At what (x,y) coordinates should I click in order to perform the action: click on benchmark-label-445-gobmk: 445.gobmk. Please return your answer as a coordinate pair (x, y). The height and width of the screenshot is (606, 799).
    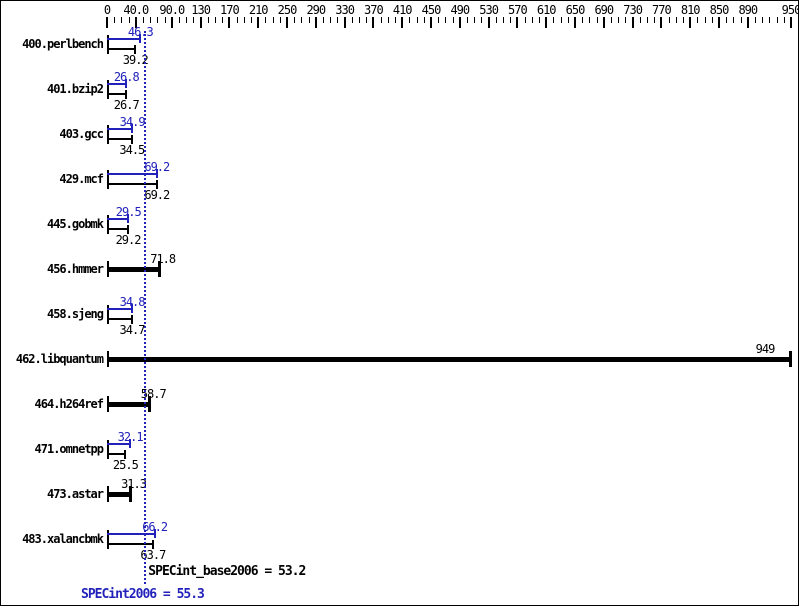
    Looking at the image, I should click on (75, 224).